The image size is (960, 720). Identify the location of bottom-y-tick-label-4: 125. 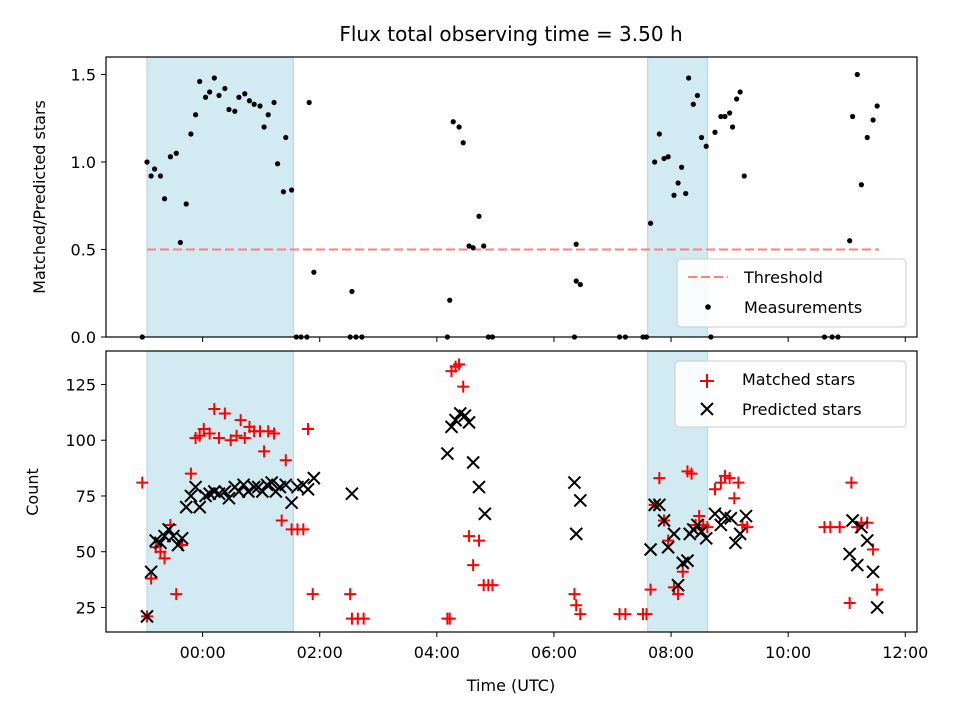
(80, 384).